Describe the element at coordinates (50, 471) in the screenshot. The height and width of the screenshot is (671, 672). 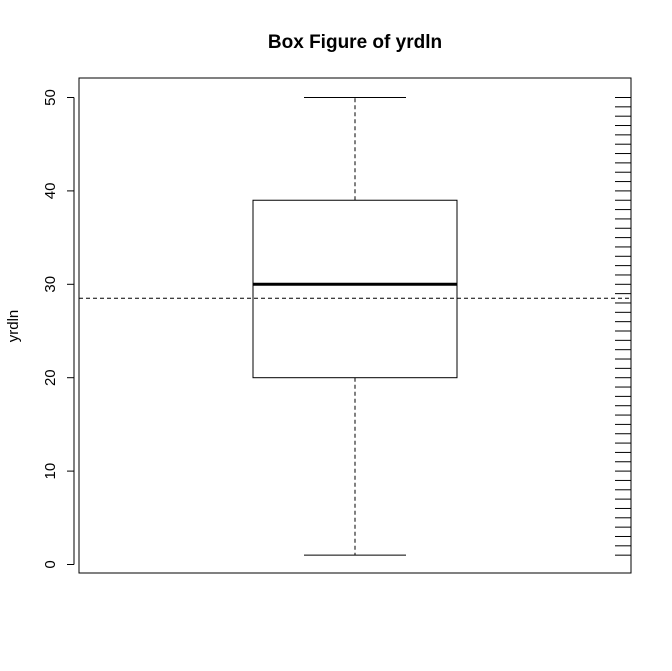
I see `y-tick-label: 10` at that location.